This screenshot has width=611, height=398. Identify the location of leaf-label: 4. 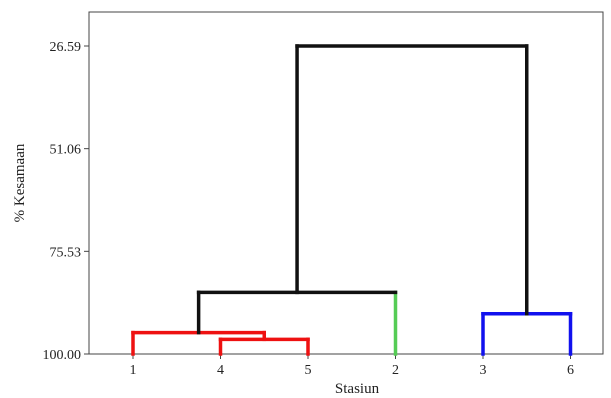
(220, 370).